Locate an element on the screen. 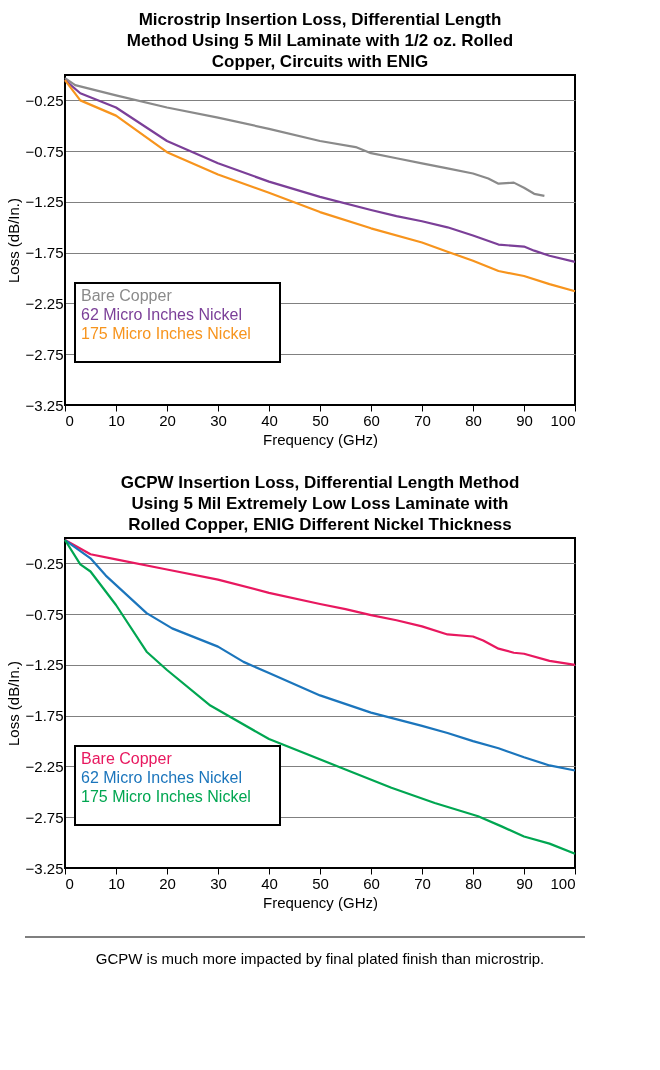 Image resolution: width=660 pixels, height=1070 pixels. chart-title: GCPW Insertion Loss, Differential Length Method Using 5 Mil Extremely Low Loss Laminate with Rolled Copper, ENIG Different Nickel Thickness is located at coordinates (320, 503).